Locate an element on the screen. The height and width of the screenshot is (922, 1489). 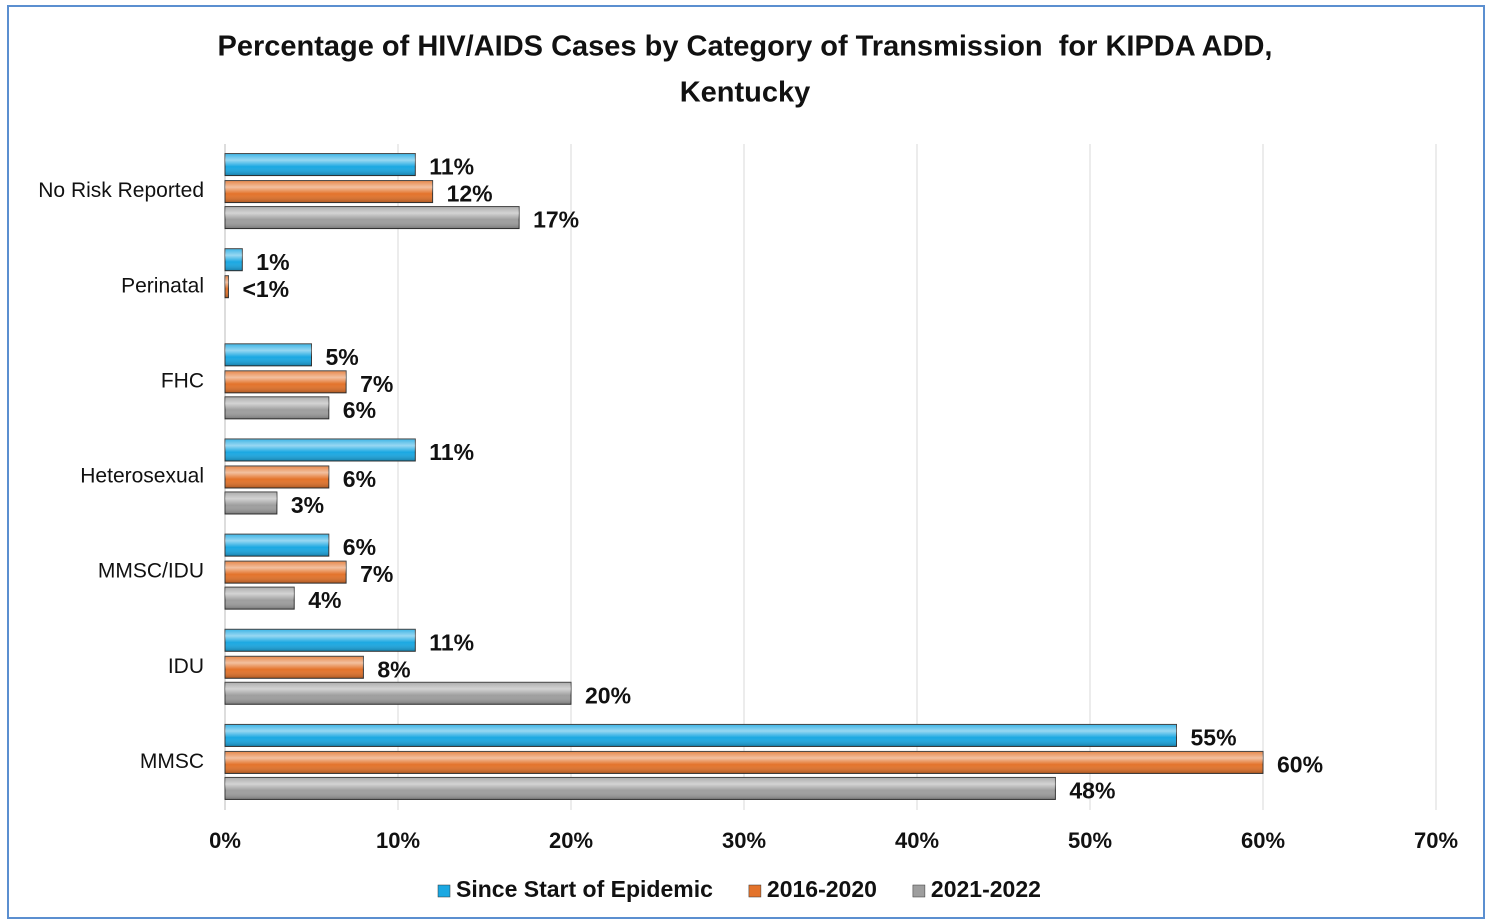
x-tick-label: 60% is located at coordinates (1263, 840).